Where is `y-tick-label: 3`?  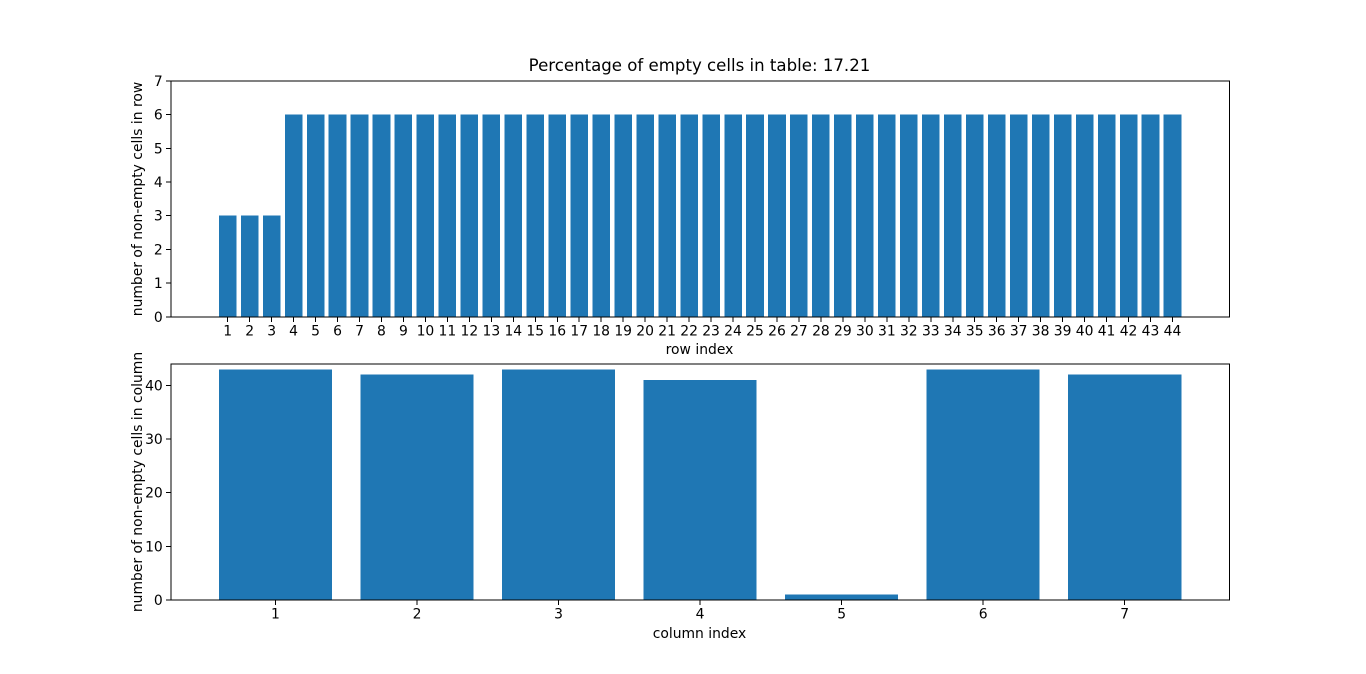
y-tick-label: 3 is located at coordinates (158, 217).